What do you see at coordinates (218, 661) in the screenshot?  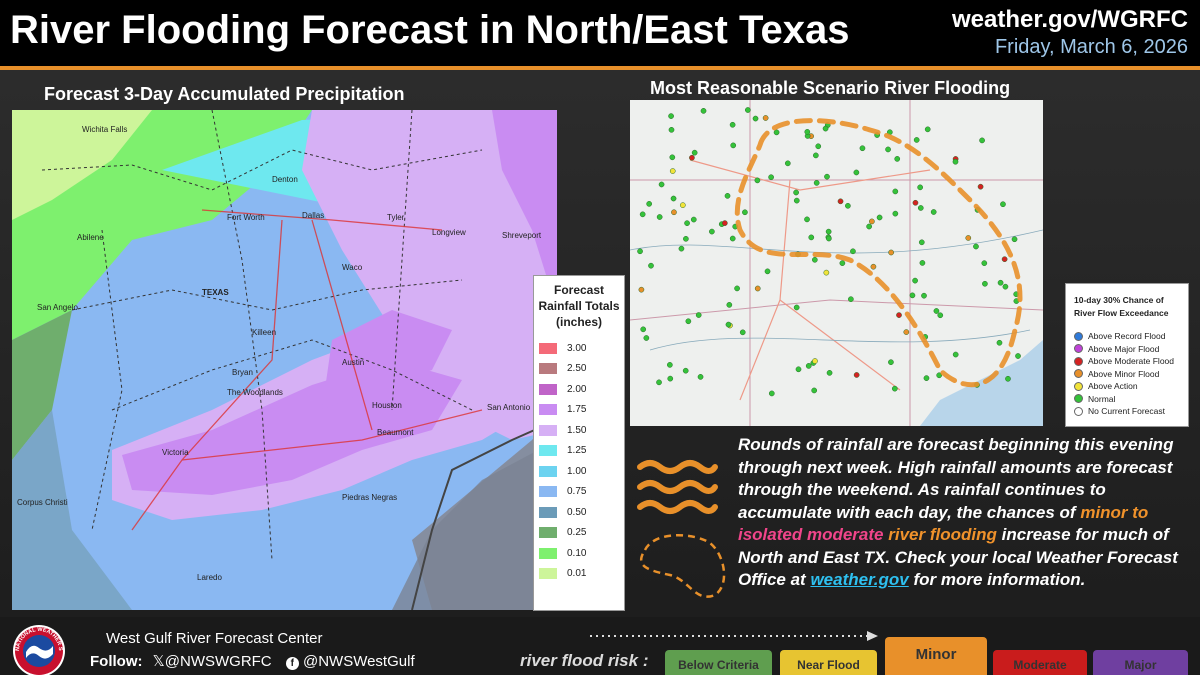 I see `twitter: @NWSWGRFC` at bounding box center [218, 661].